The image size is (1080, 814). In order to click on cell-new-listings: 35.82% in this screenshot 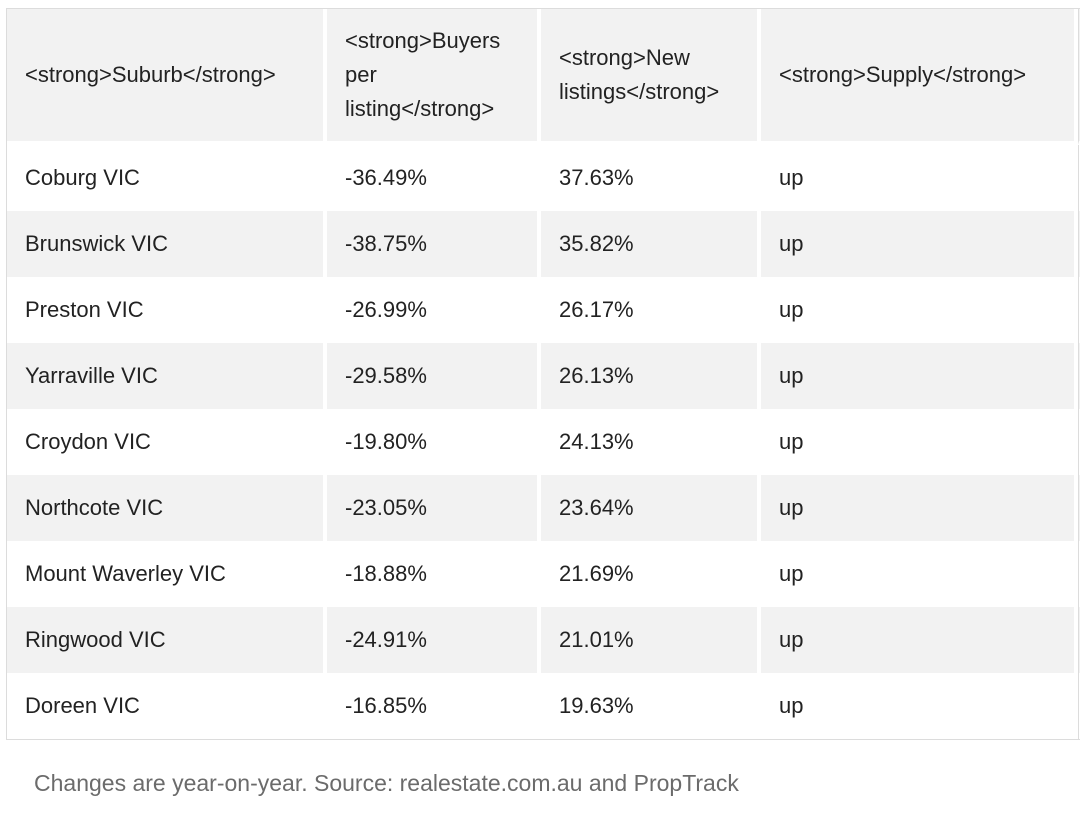, I will do `click(651, 244)`.